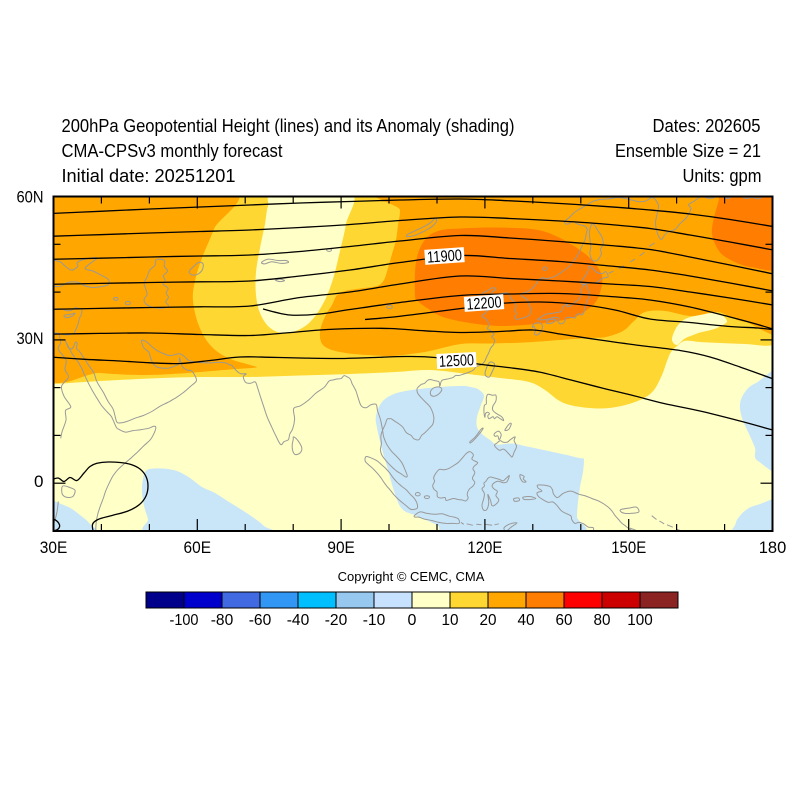 This screenshot has width=800, height=805. Describe the element at coordinates (488, 620) in the screenshot. I see `svg-text: 20` at that location.